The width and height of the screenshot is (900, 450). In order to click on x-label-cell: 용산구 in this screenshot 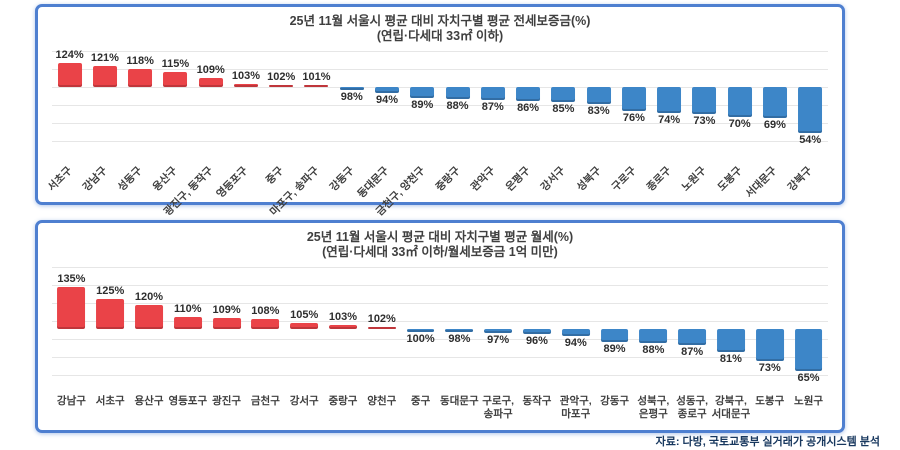, I will do `click(149, 413)`.